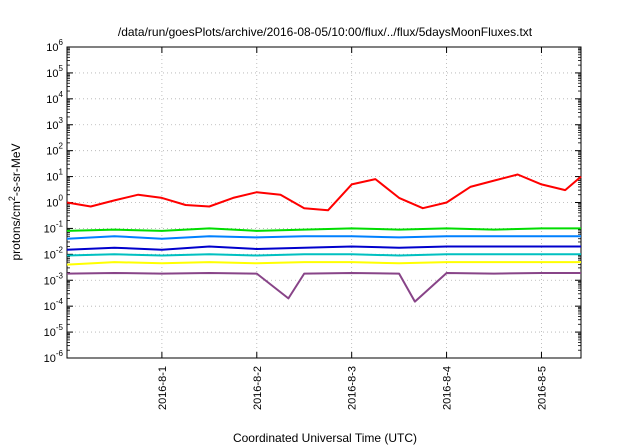  What do you see at coordinates (542, 388) in the screenshot?
I see `x-tick-label: 2016-8-5` at bounding box center [542, 388].